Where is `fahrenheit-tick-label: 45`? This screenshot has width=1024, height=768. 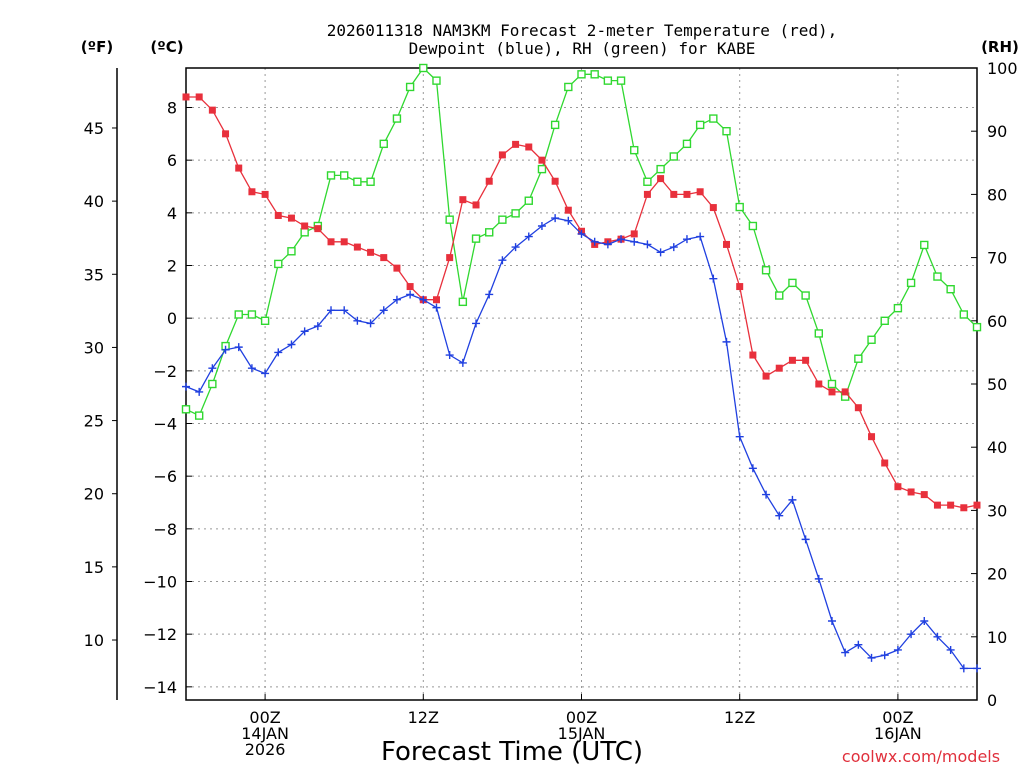 fahrenheit-tick-label: 45 is located at coordinates (94, 128).